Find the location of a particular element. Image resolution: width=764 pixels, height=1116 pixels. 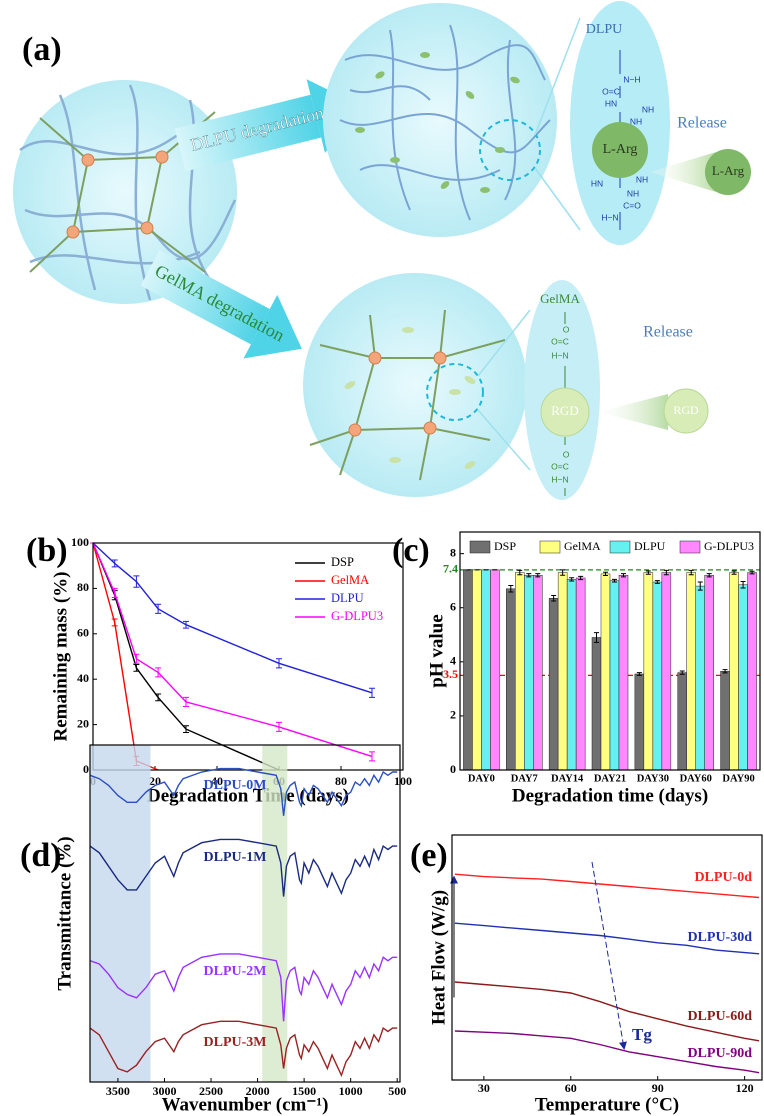

chemical-group: NH is located at coordinates (636, 121).